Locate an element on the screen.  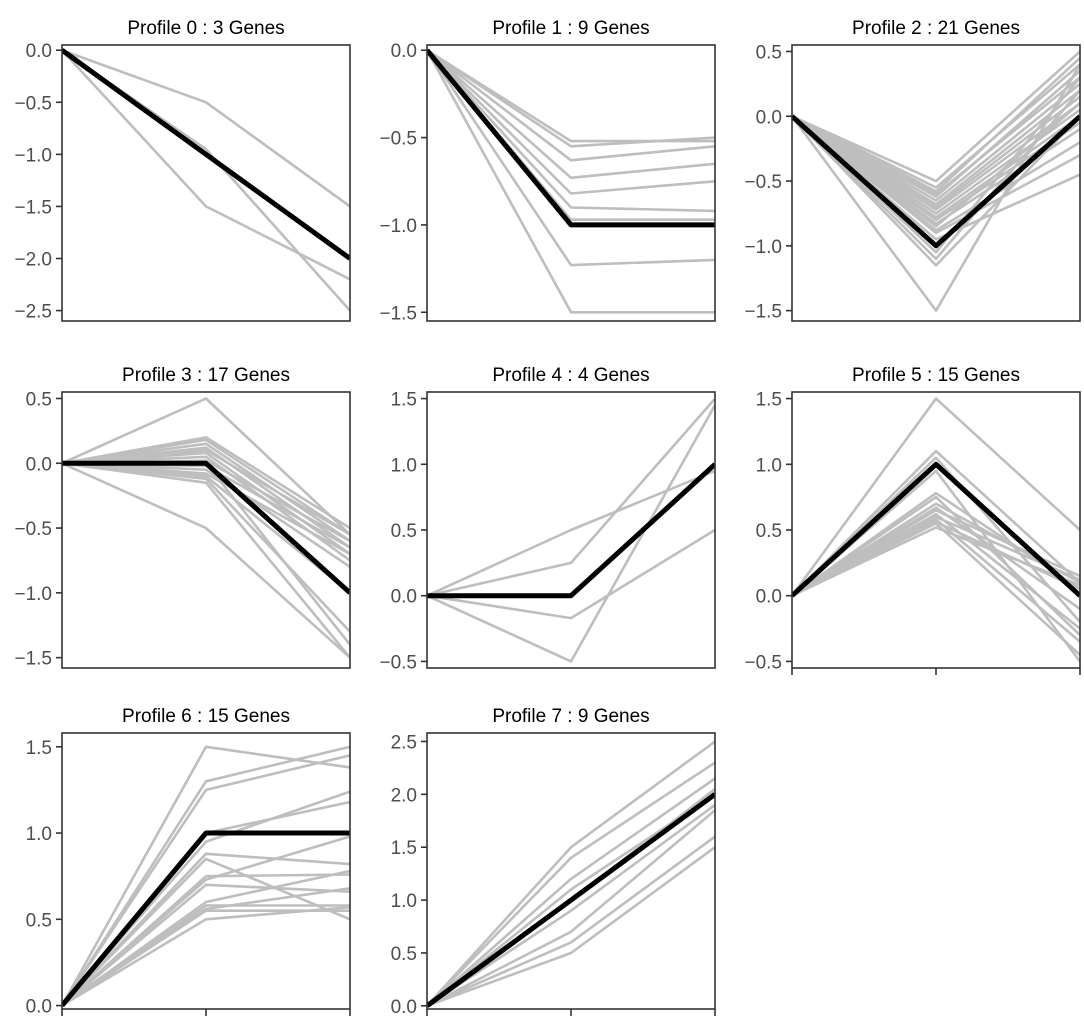
panel-title: Profile 2 : 21 Genes is located at coordinates (936, 28).